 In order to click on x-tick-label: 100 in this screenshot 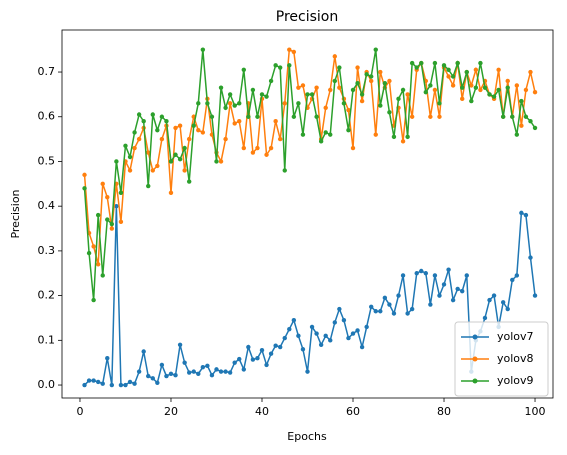, I will do `click(535, 411)`.